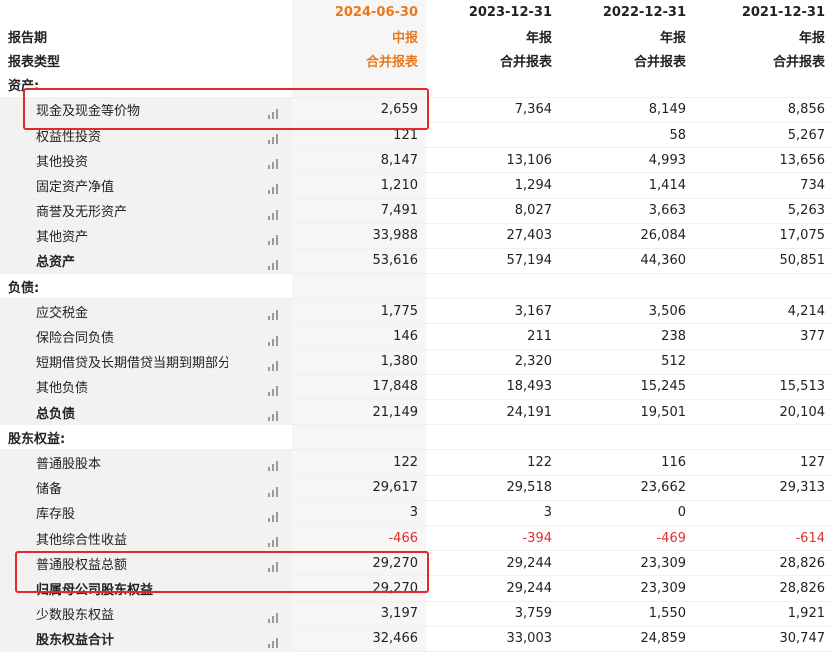 The height and width of the screenshot is (652, 831). What do you see at coordinates (783, 12) in the screenshot?
I see `date-col-4: 2021-12-31` at bounding box center [783, 12].